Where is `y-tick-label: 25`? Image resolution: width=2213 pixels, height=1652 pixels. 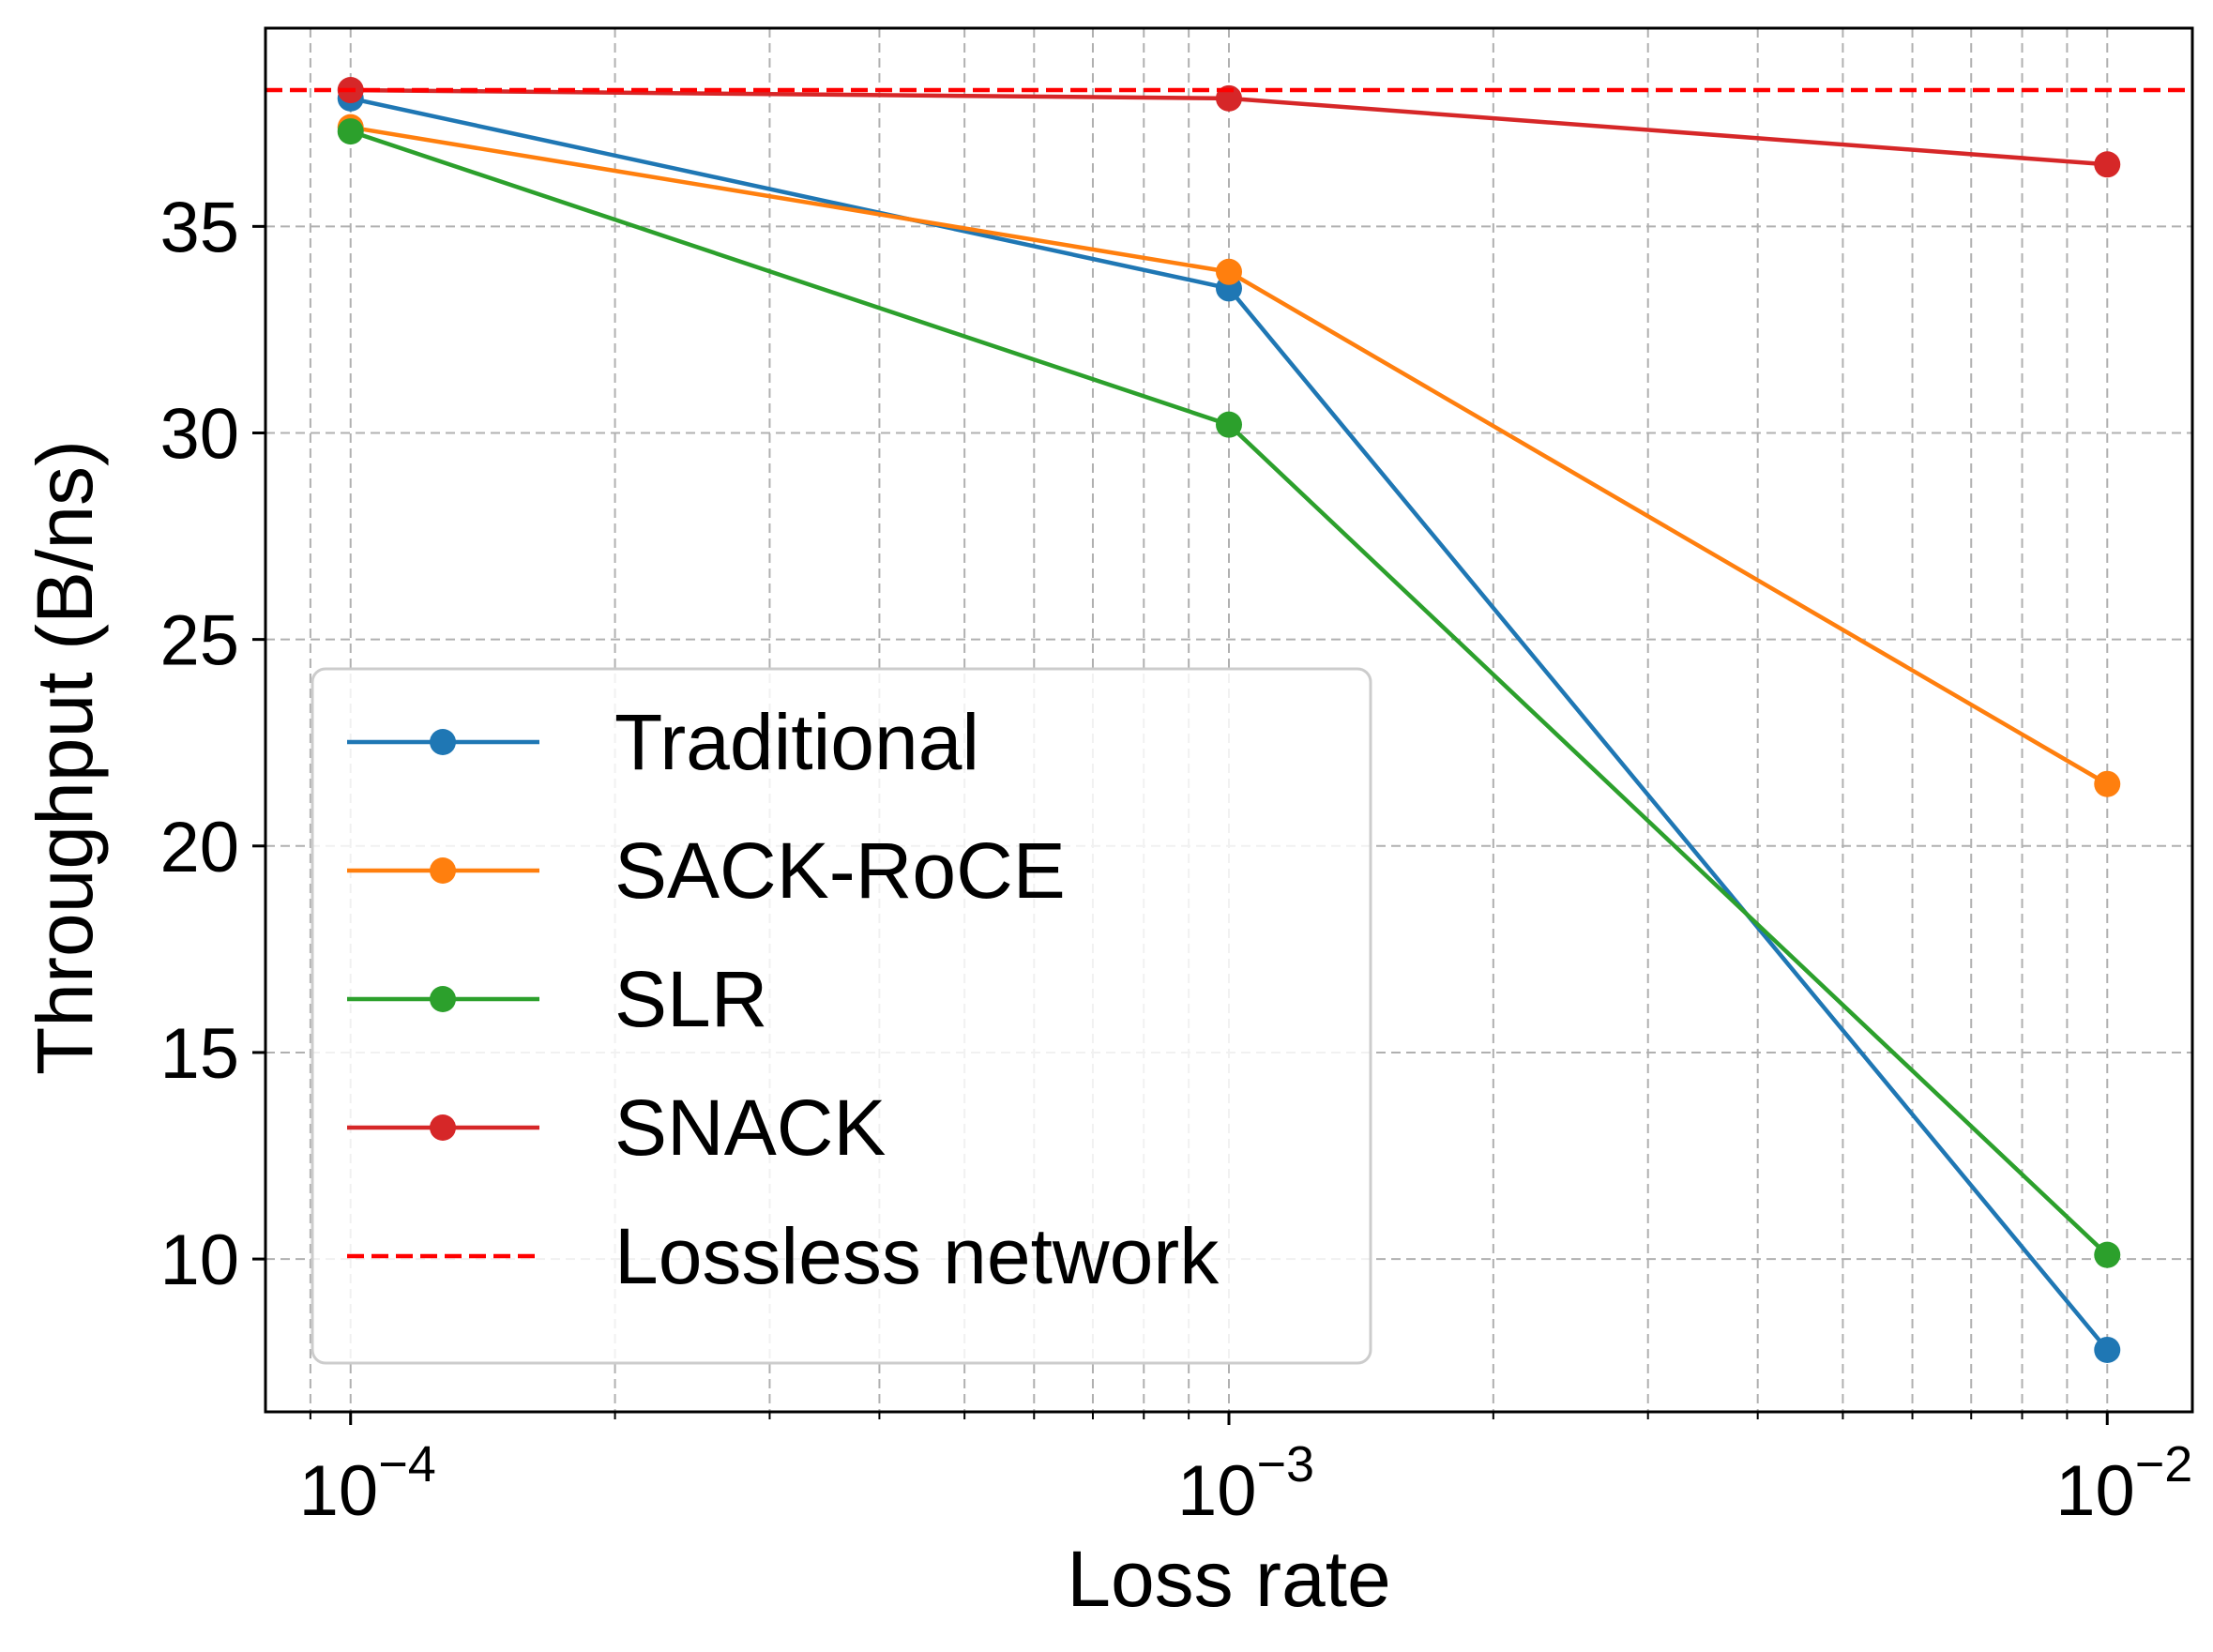 y-tick-label: 25 is located at coordinates (199, 641).